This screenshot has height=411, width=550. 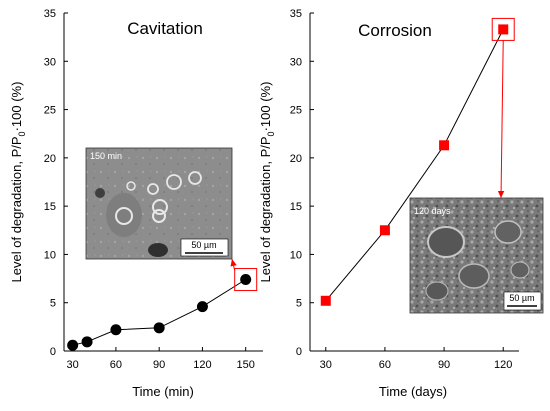 What do you see at coordinates (476, 255) in the screenshot?
I see `sem-inset-image: 120 days 50 µm` at bounding box center [476, 255].